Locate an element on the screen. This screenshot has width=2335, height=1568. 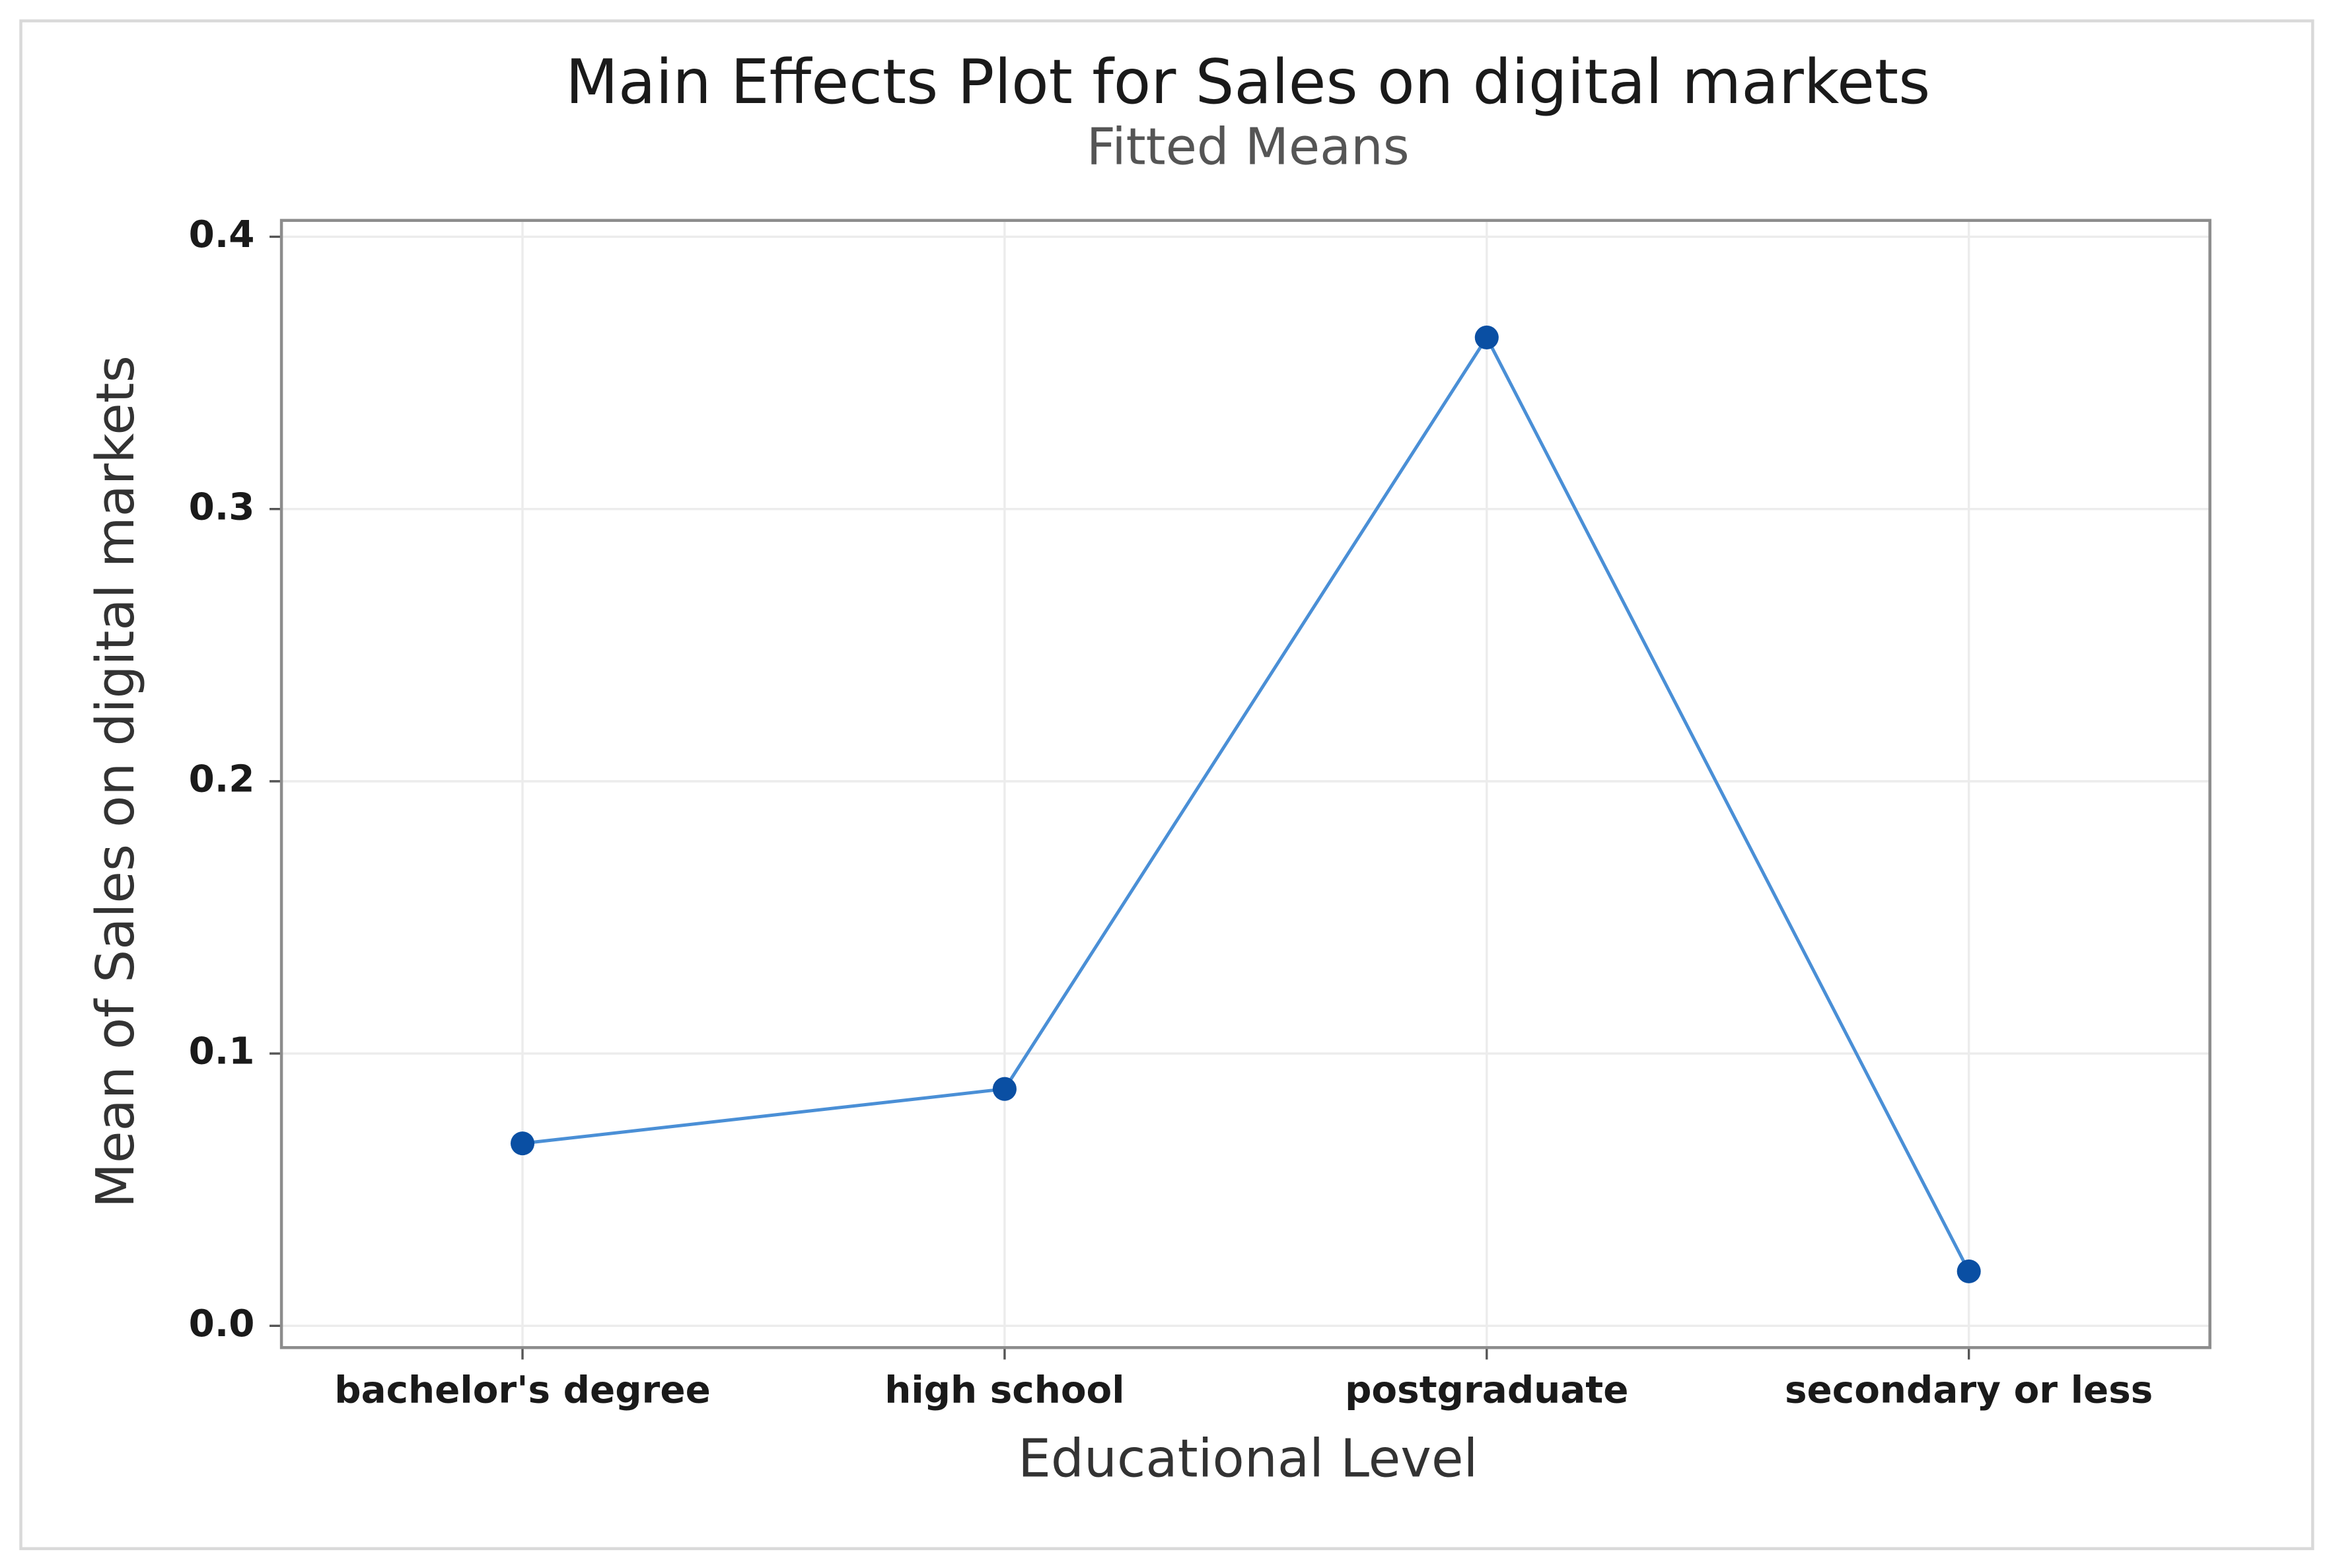
y-tick-label: 0.4 is located at coordinates (222, 234).